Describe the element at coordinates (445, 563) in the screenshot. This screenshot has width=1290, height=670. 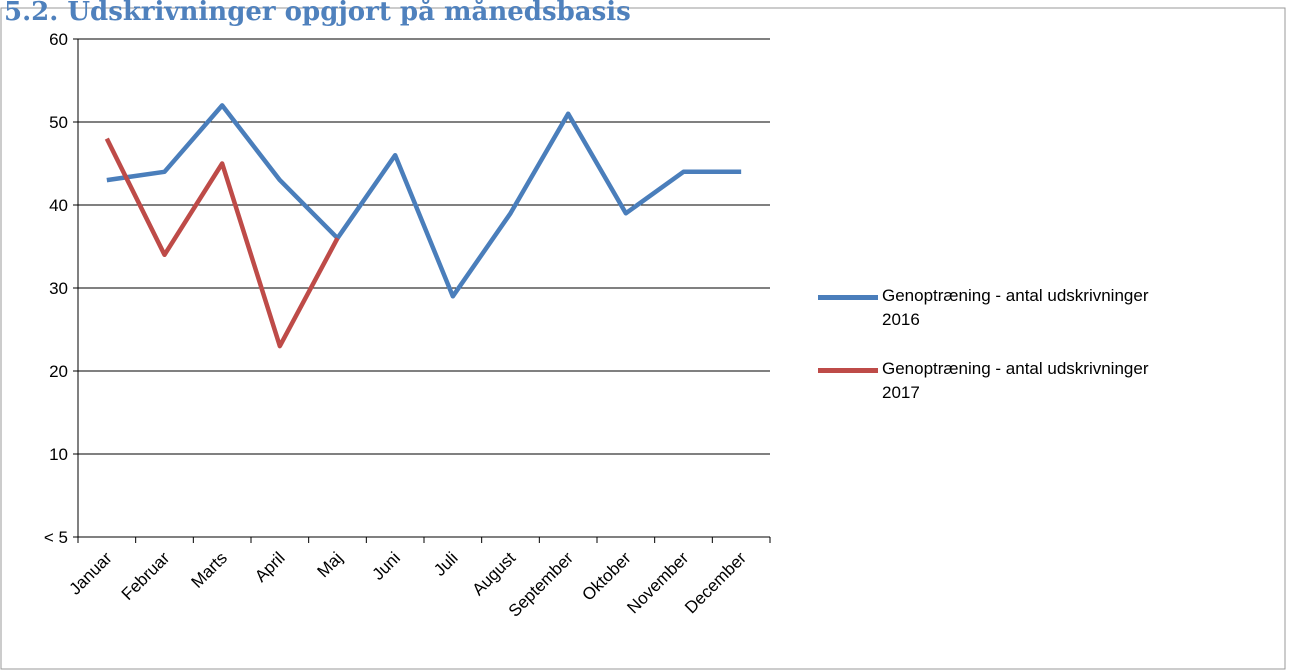
I see `x-tick-label: Juli` at that location.